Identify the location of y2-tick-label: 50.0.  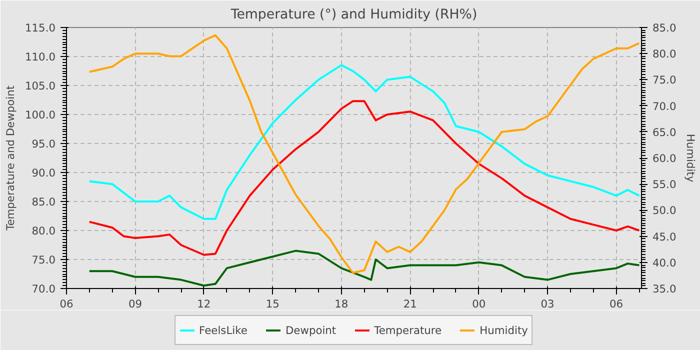
(664, 211).